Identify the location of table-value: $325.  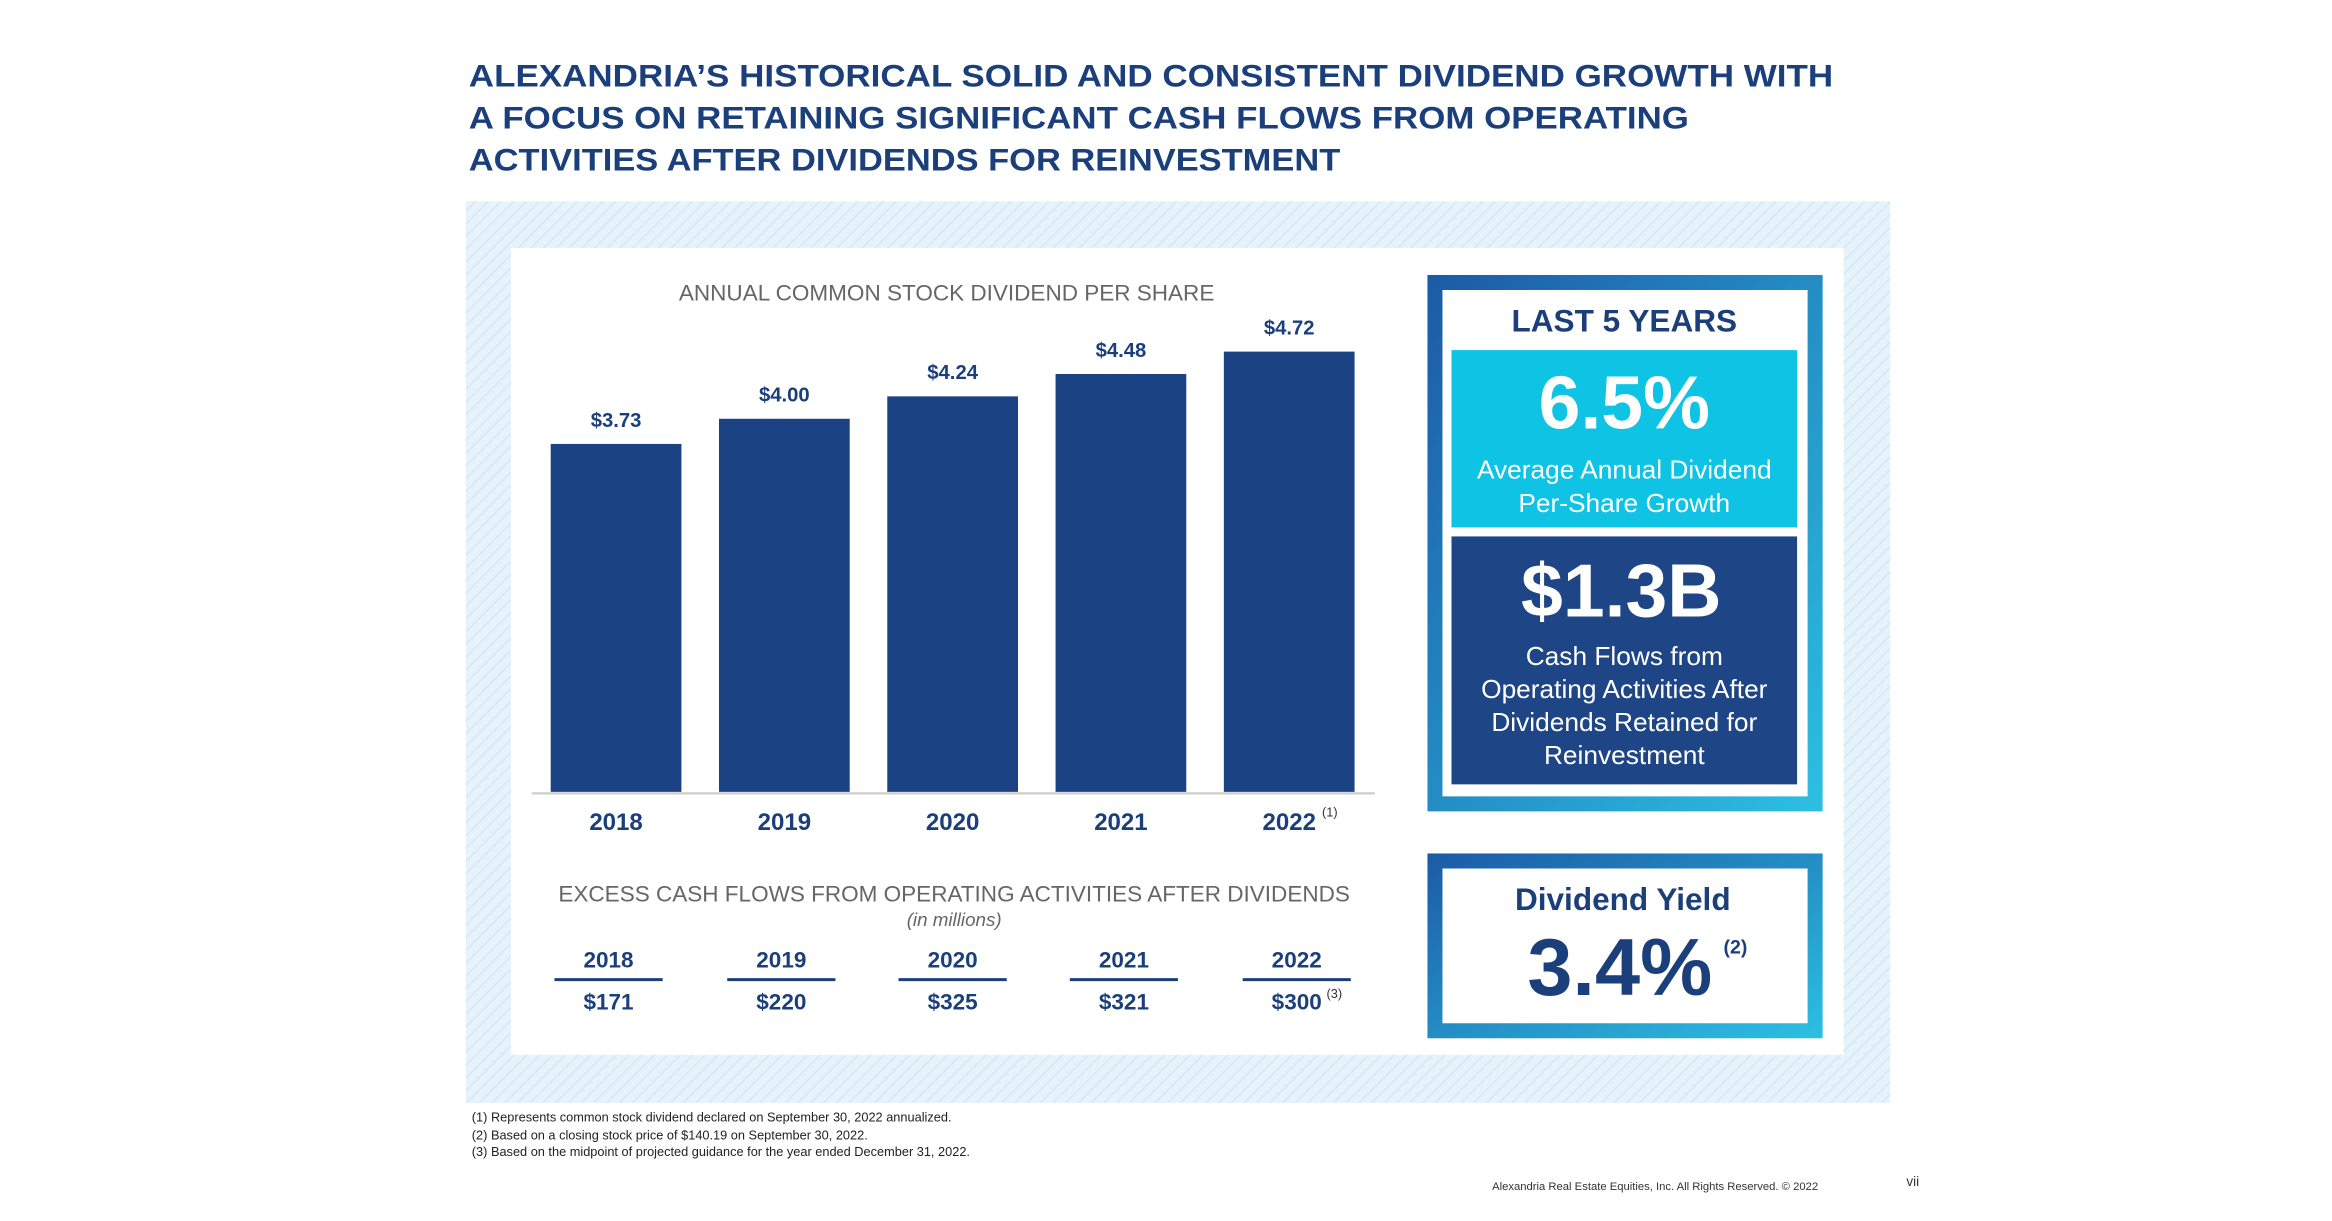
(953, 1002).